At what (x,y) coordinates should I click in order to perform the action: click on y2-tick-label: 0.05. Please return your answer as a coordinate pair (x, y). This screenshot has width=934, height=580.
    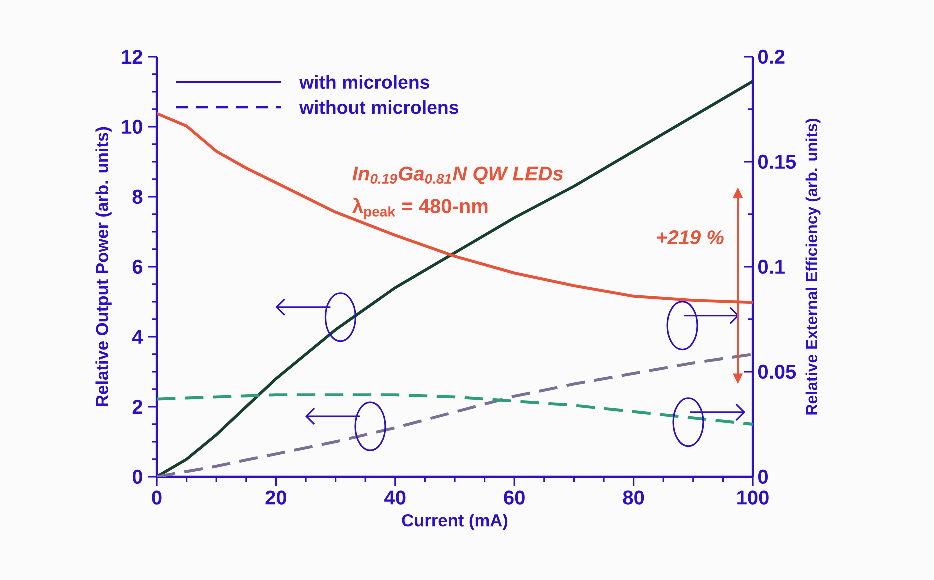
    Looking at the image, I should click on (777, 372).